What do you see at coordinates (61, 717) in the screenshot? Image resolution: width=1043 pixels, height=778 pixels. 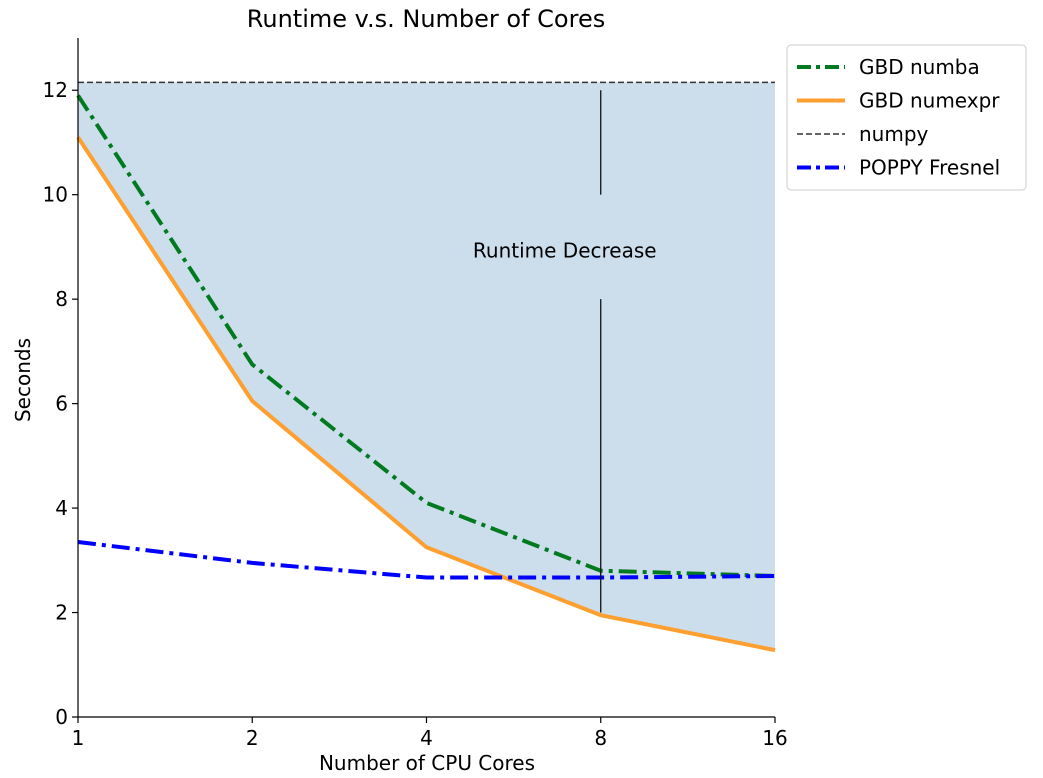 I see `y-tick-label: 0` at bounding box center [61, 717].